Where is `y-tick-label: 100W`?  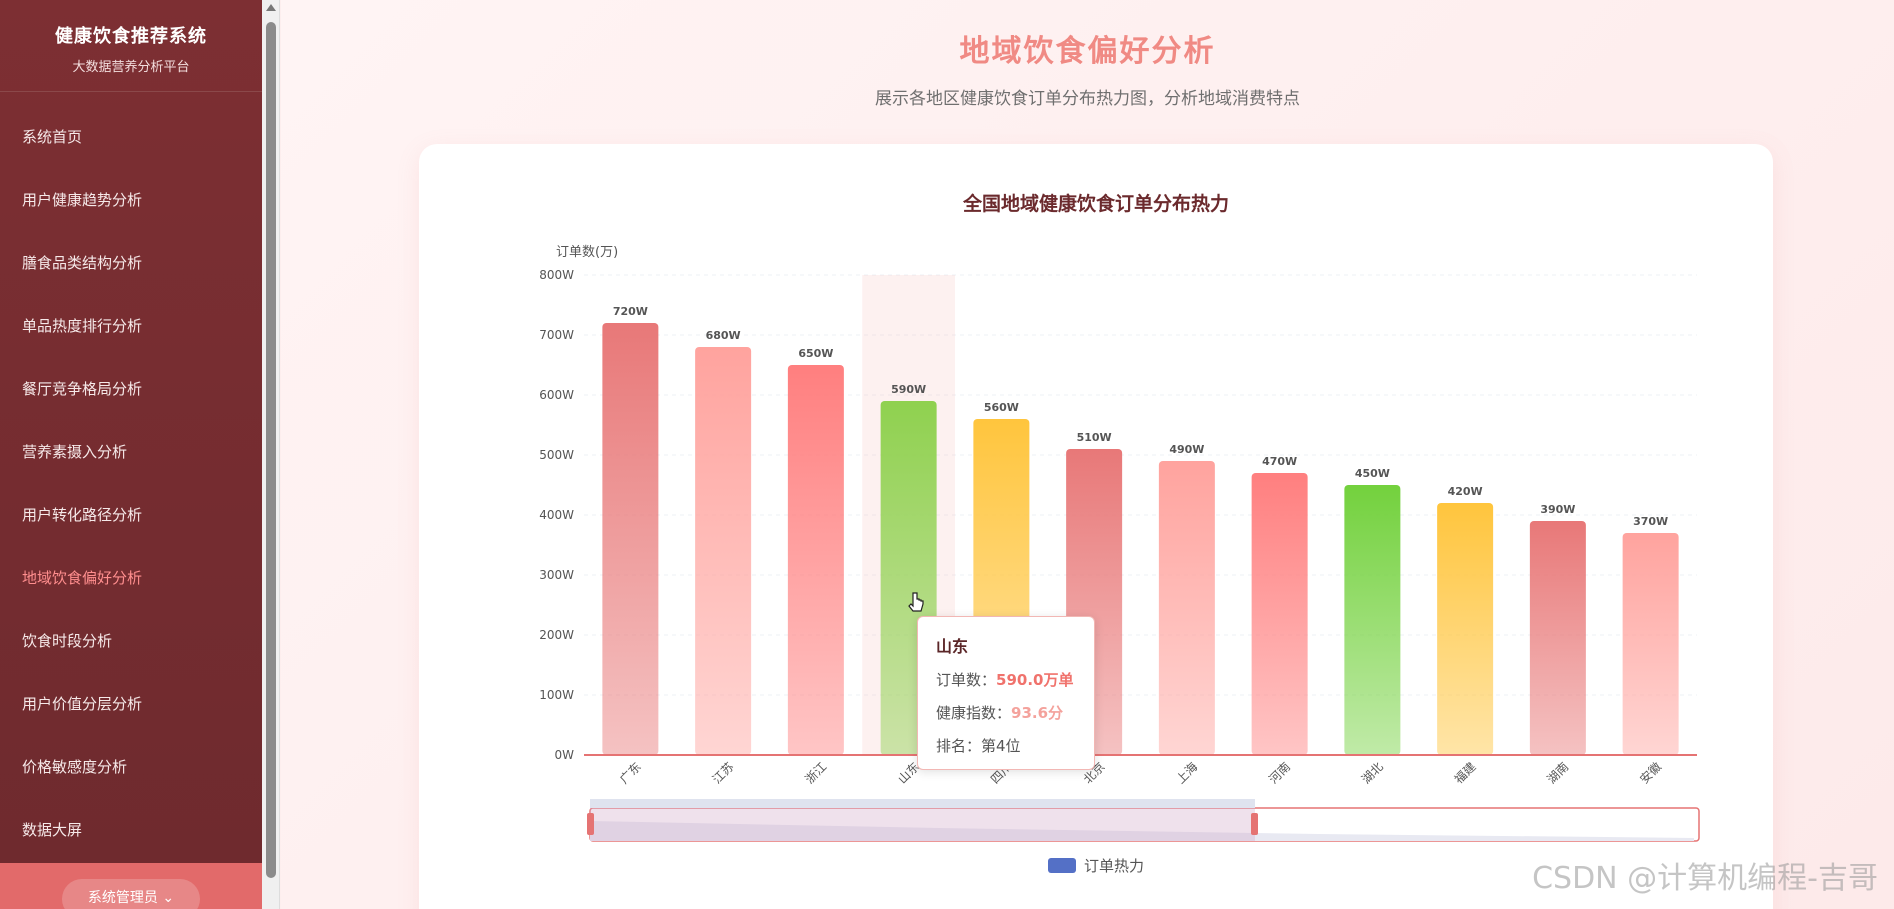 y-tick-label: 100W is located at coordinates (556, 695).